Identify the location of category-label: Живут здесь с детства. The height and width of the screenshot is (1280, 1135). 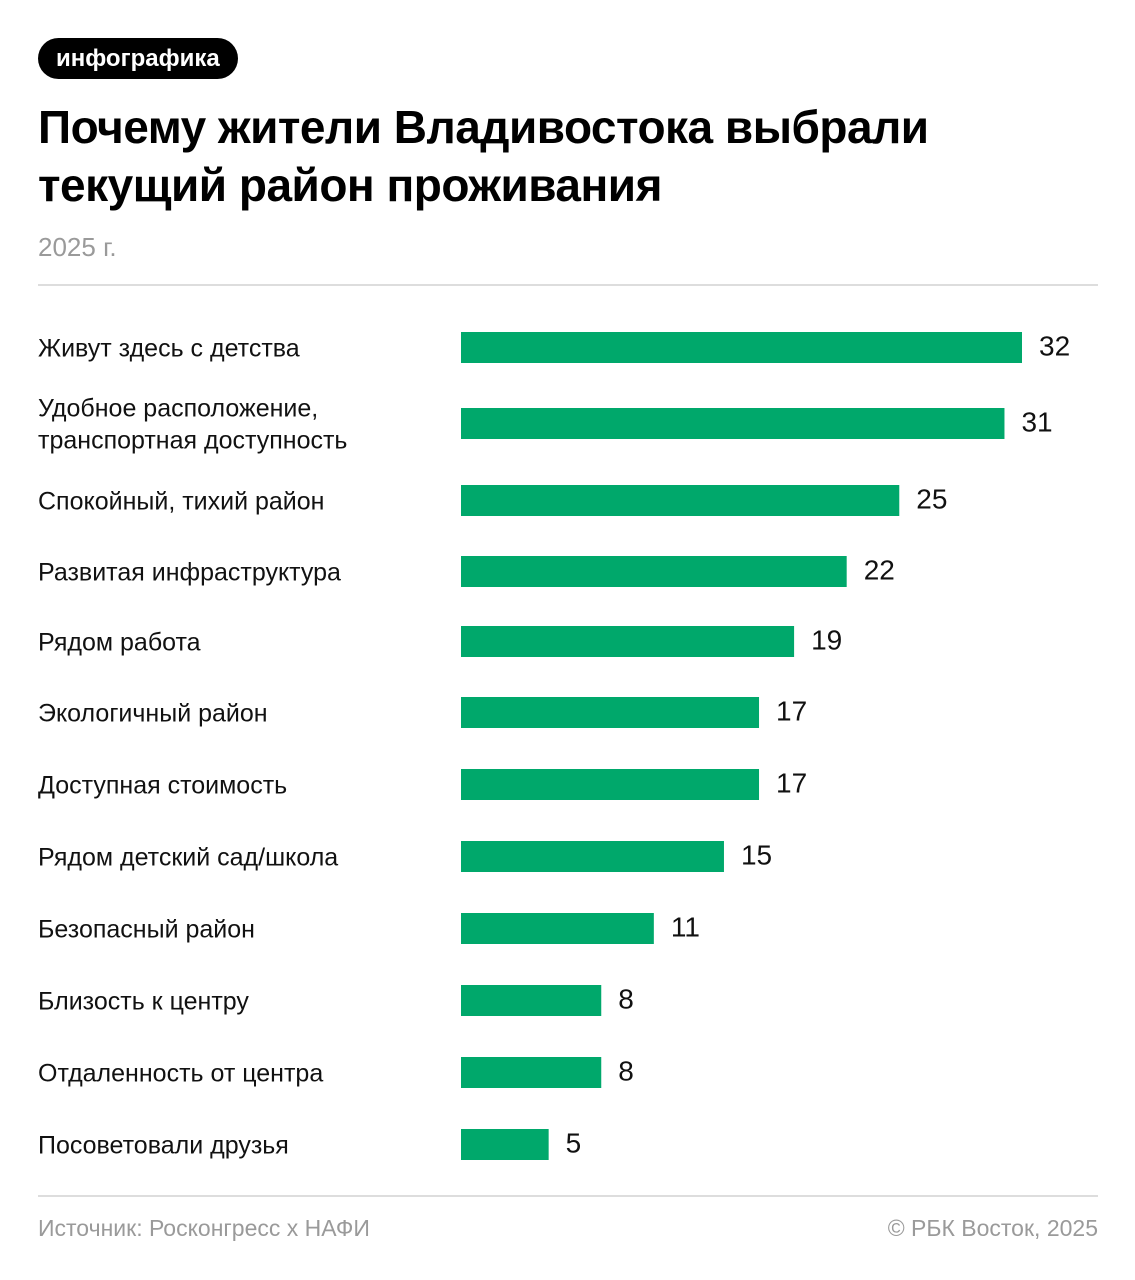
(169, 349).